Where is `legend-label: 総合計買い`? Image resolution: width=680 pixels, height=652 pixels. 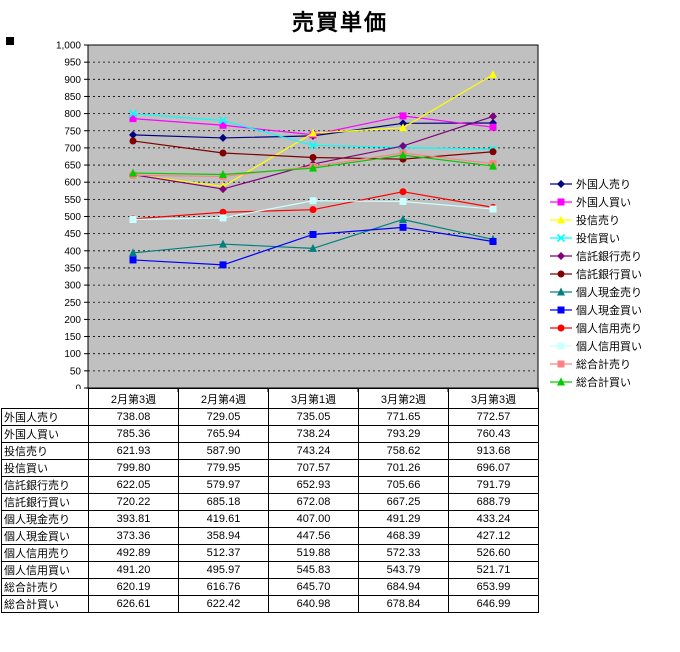 legend-label: 総合計買い is located at coordinates (603, 383).